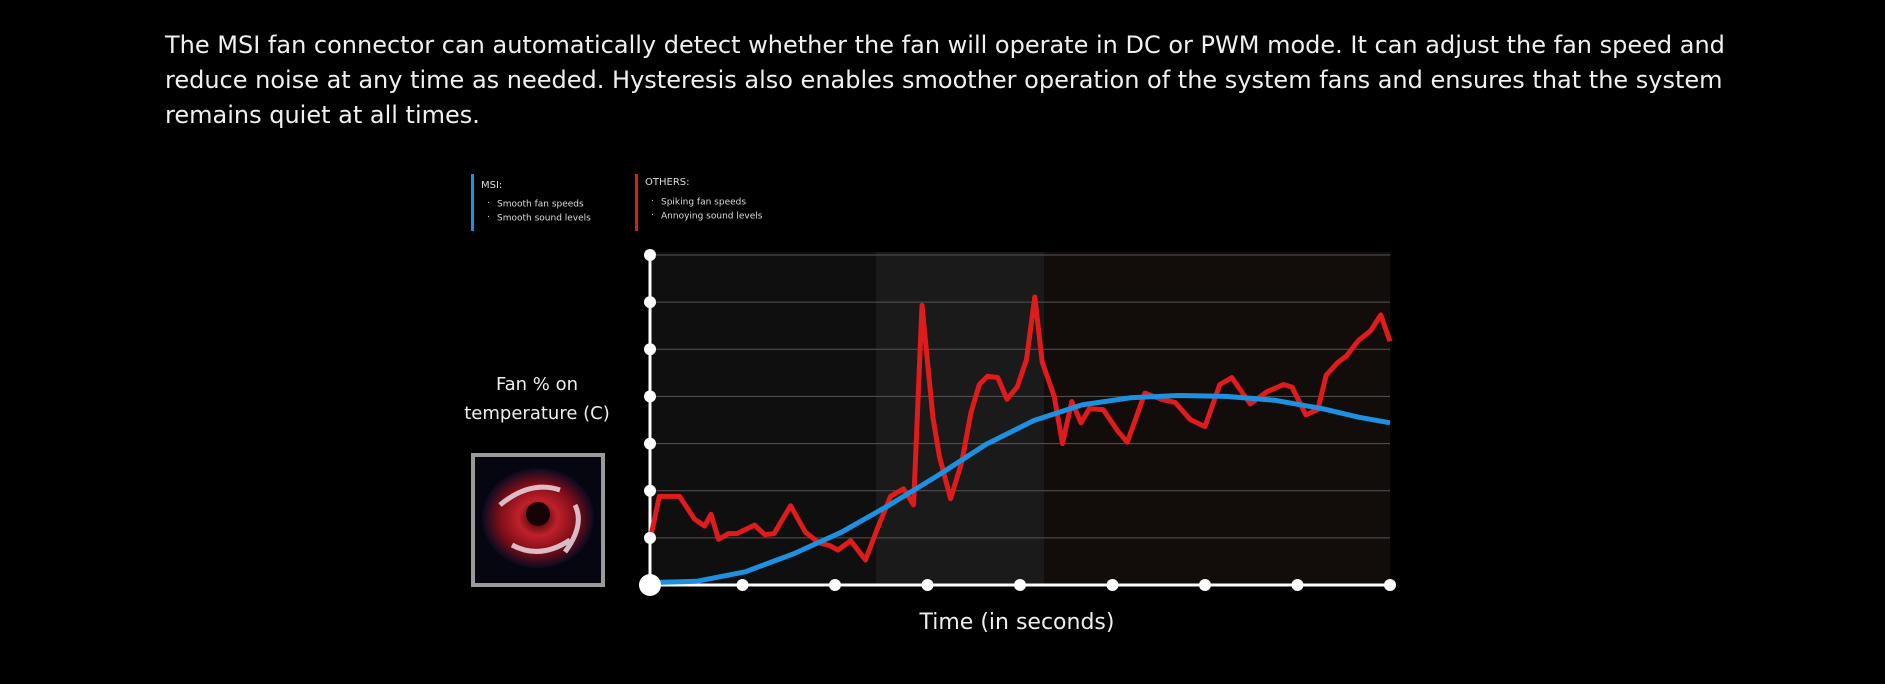 The height and width of the screenshot is (684, 1885). Describe the element at coordinates (712, 217) in the screenshot. I see `legend-note: Annoying sound levels` at that location.